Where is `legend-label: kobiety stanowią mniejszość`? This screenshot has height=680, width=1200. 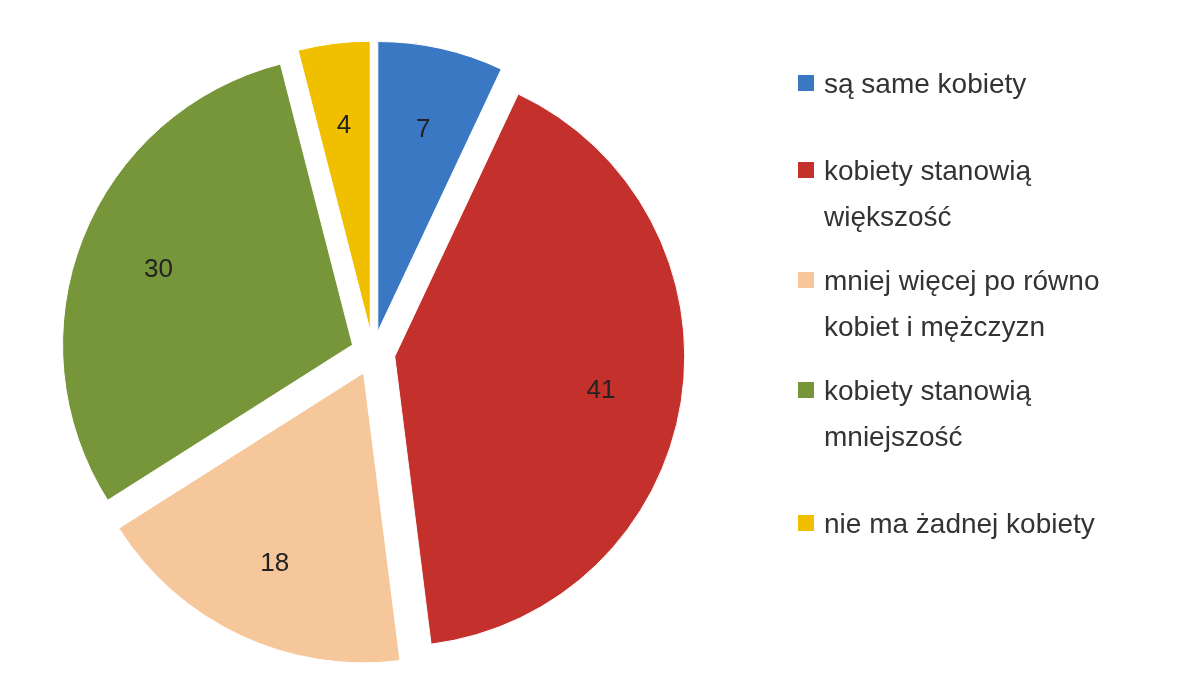 legend-label: kobiety stanowią mniejszość is located at coordinates (928, 413).